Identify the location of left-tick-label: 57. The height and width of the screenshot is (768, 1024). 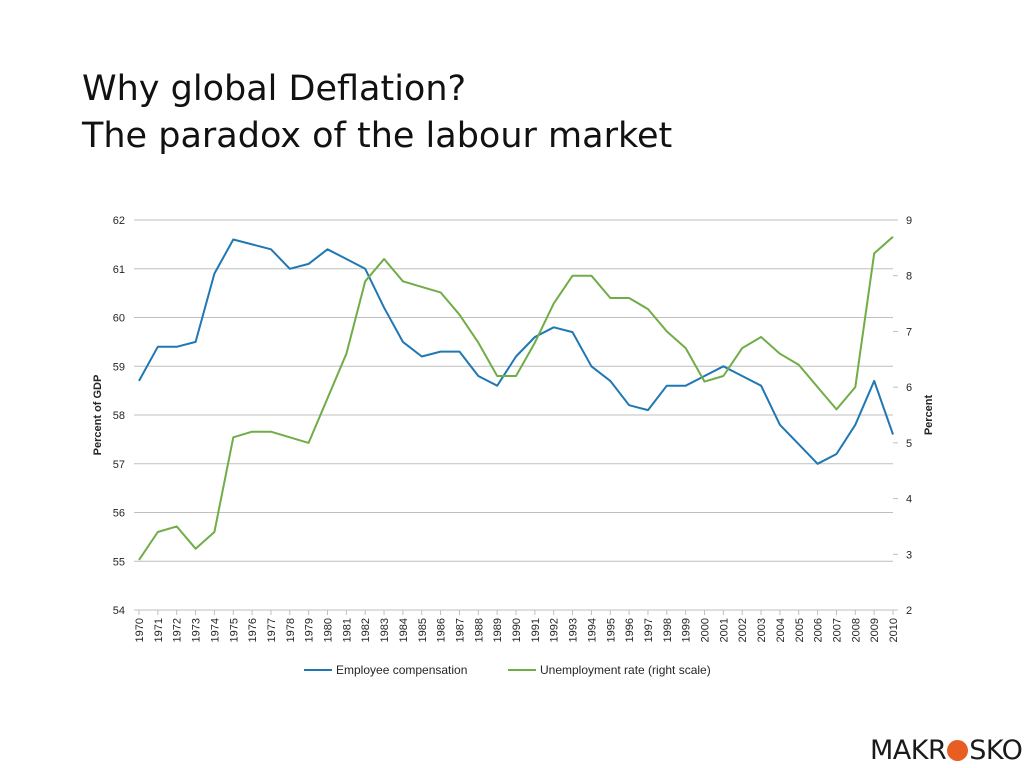
(119, 465).